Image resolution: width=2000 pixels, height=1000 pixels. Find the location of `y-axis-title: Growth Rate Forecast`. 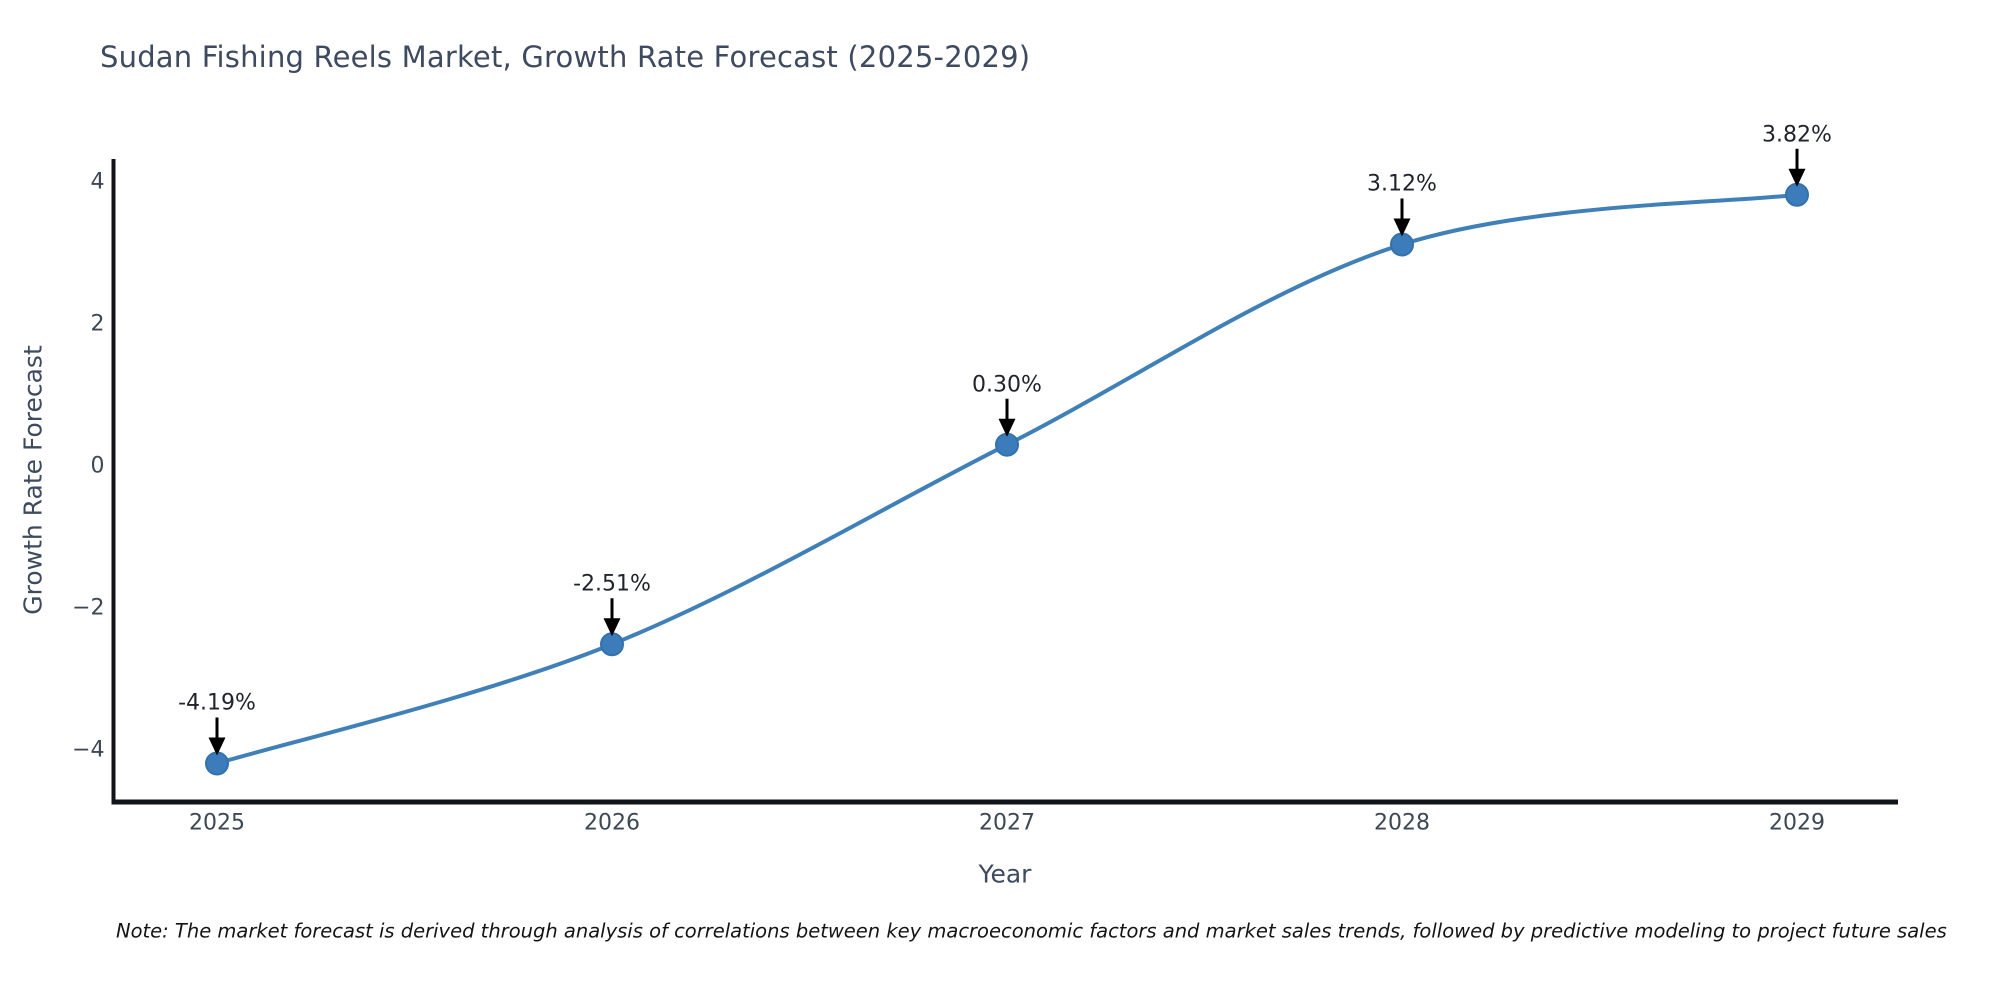

y-axis-title: Growth Rate Forecast is located at coordinates (33, 480).